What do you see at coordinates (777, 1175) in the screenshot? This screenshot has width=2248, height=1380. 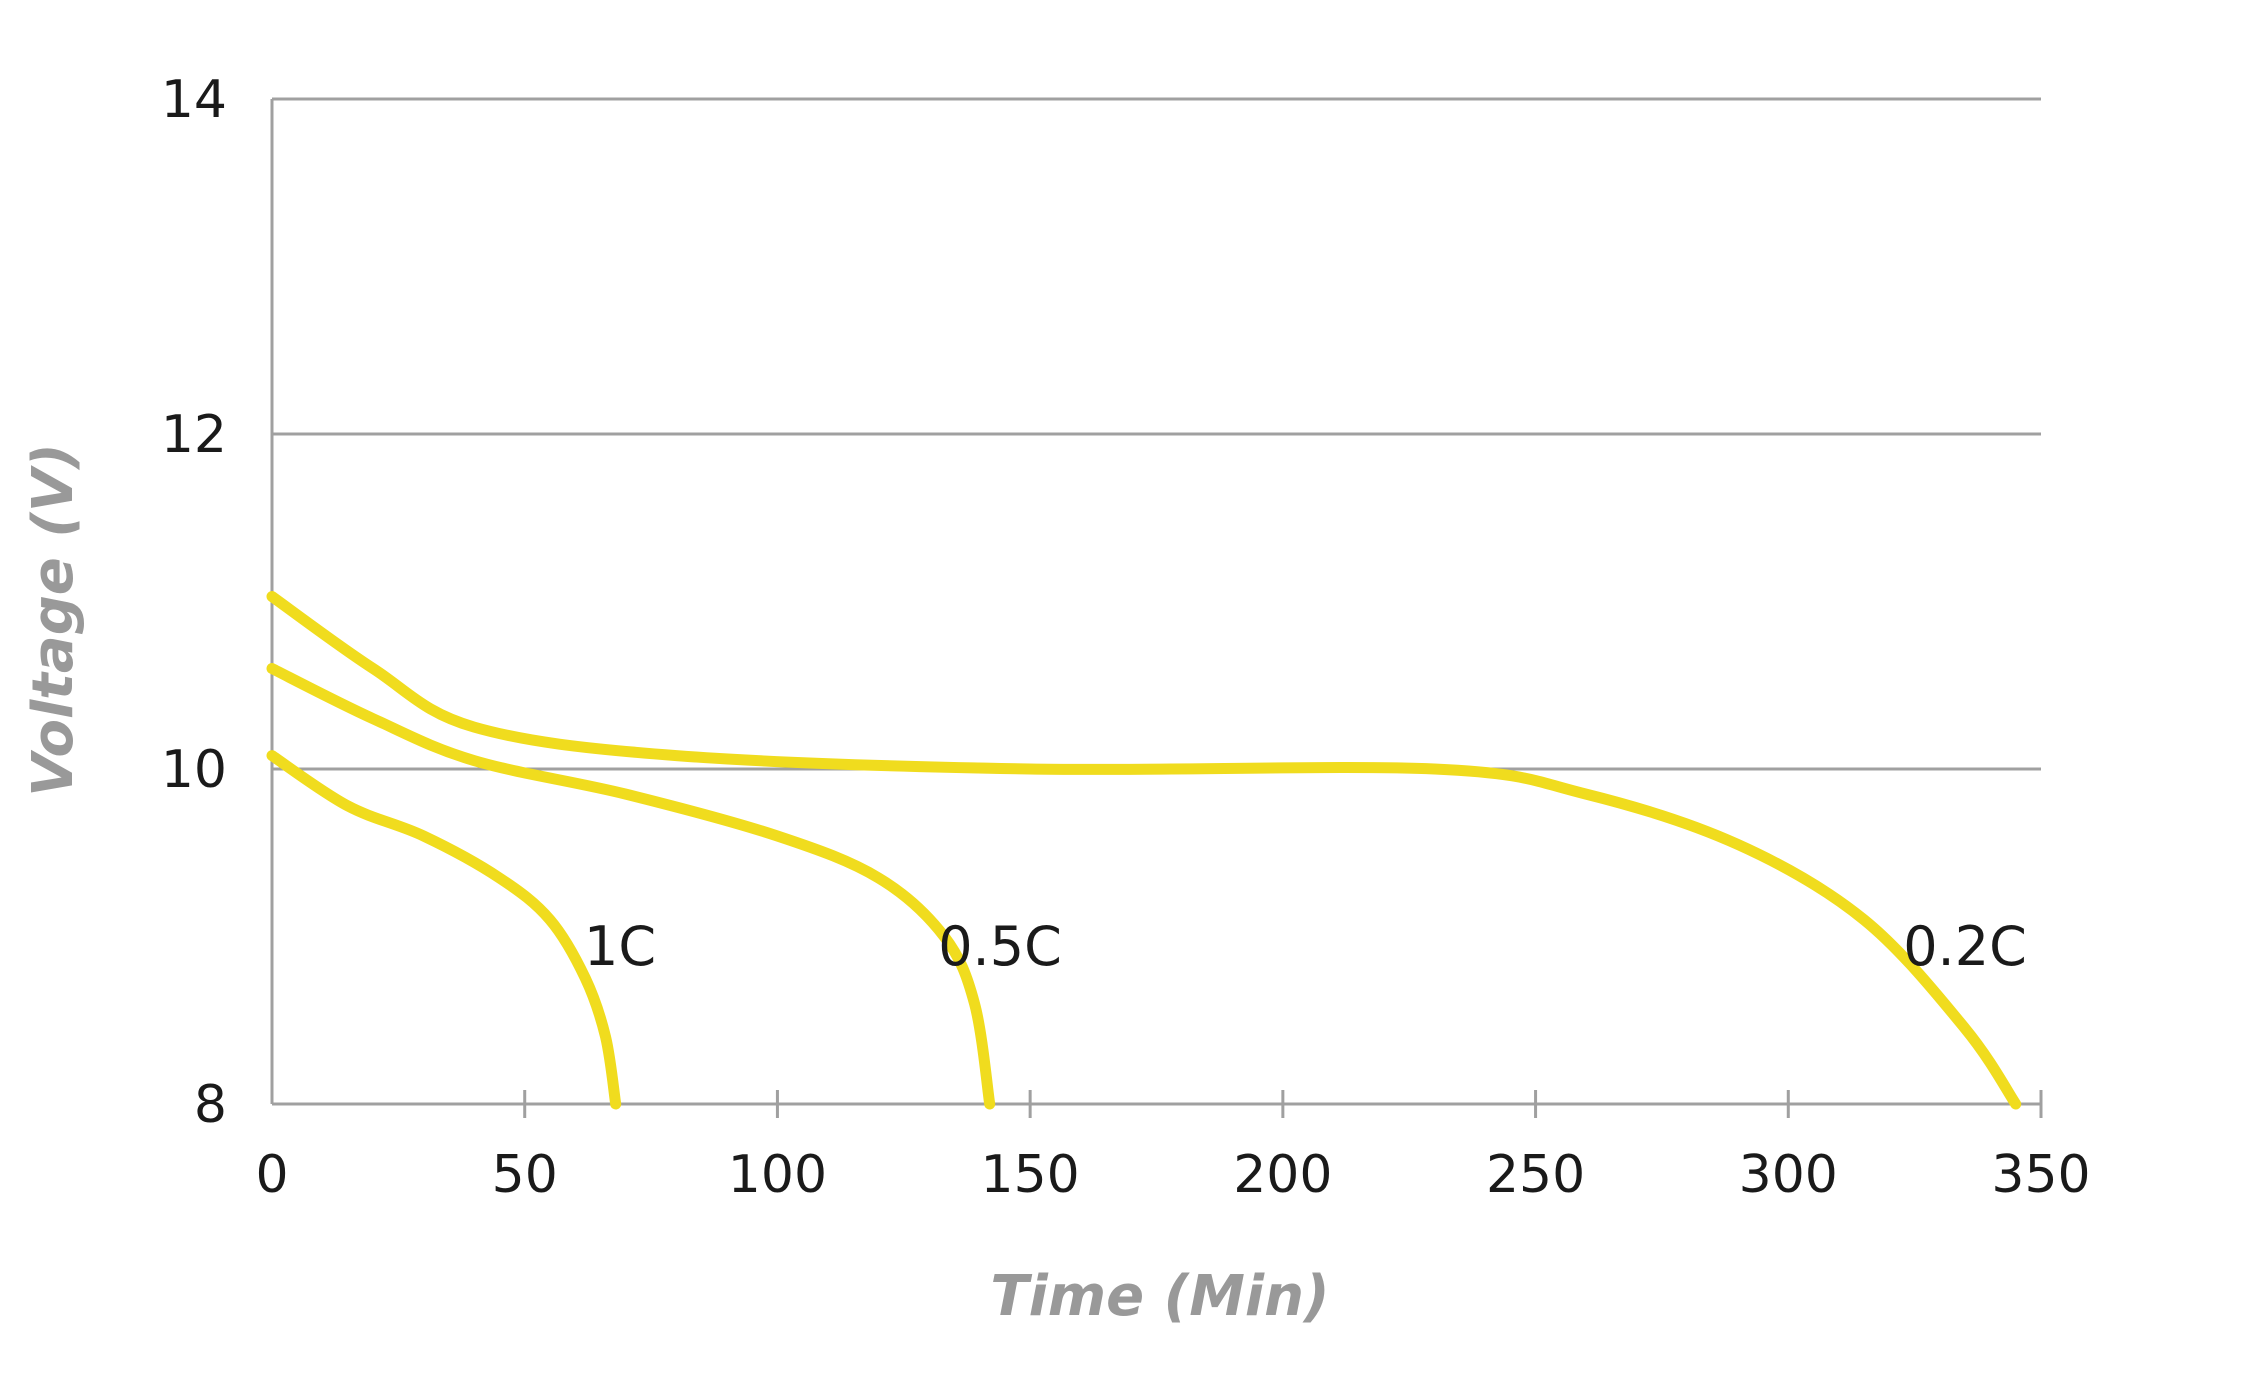 I see `x-tick-label: 100` at bounding box center [777, 1175].